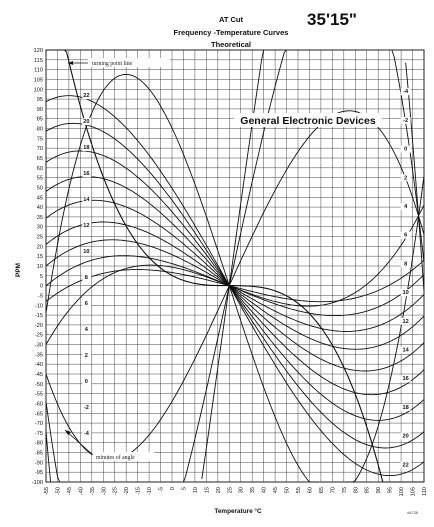 This screenshot has width=434, height=527. What do you see at coordinates (70, 491) in the screenshot?
I see `x-tick-label: -45` at bounding box center [70, 491].